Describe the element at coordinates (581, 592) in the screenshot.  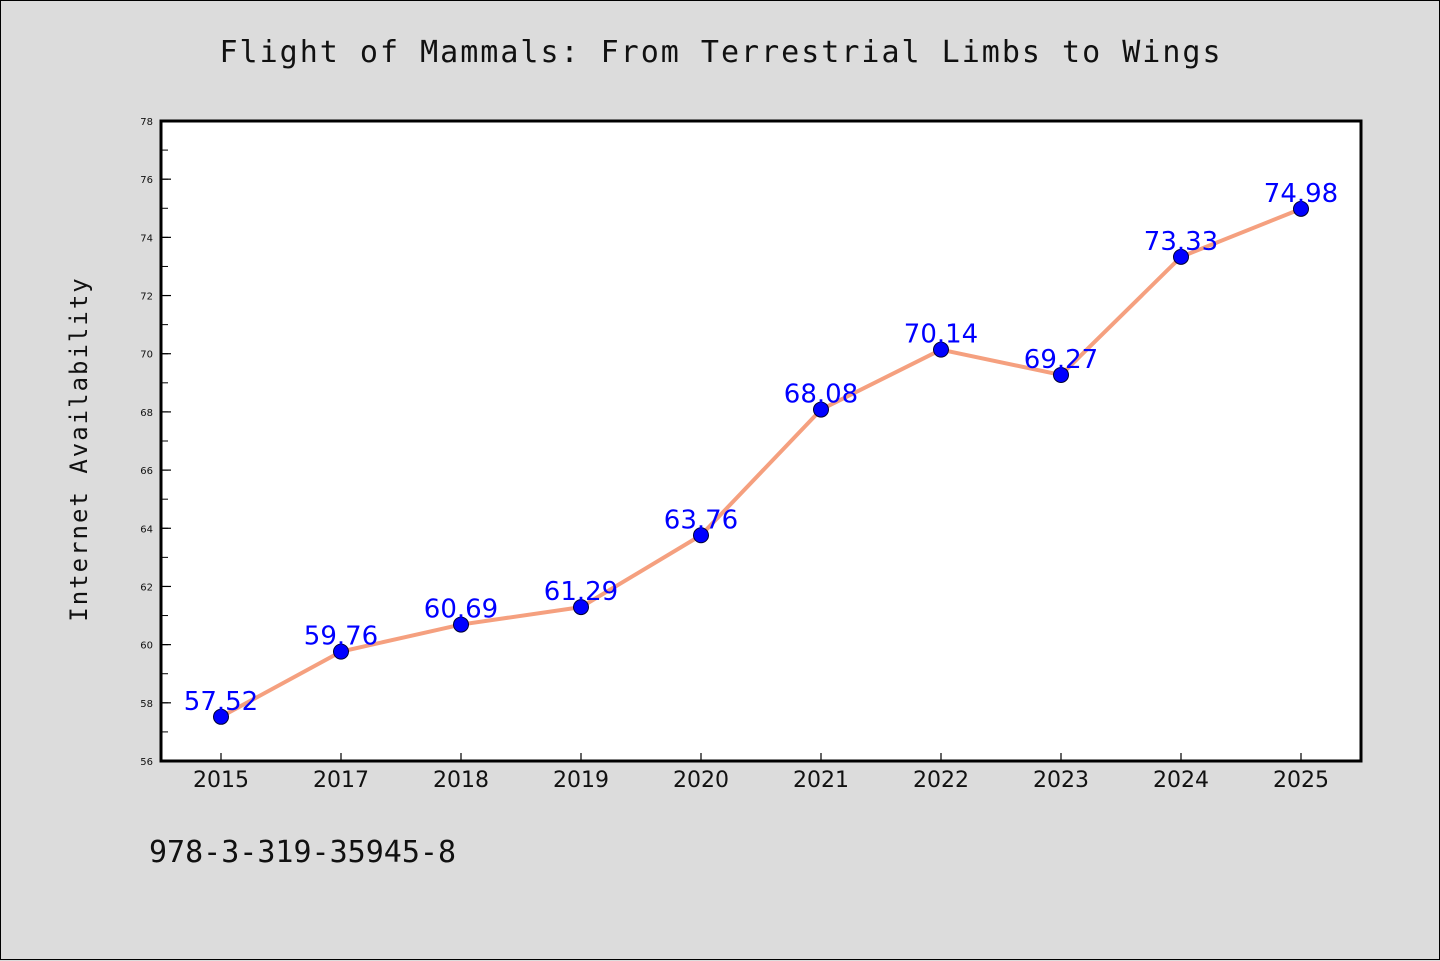
I see `data-label: 61.29` at that location.